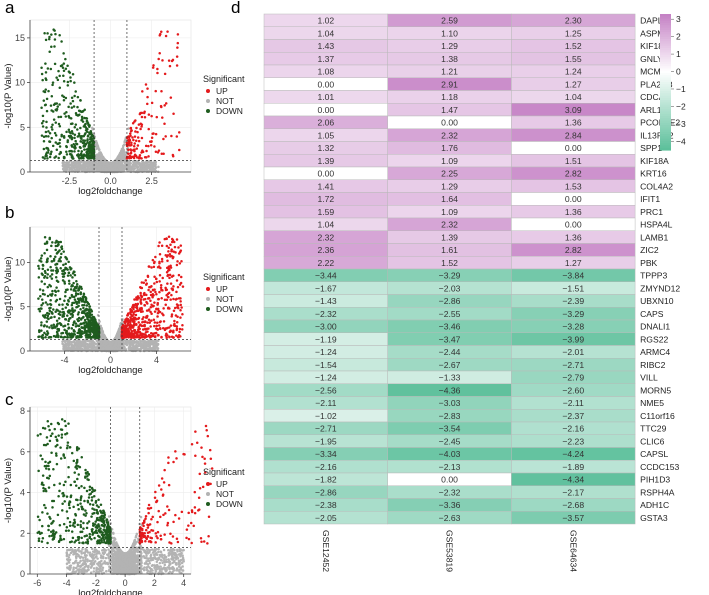 Image resolution: width=709 pixels, height=595 pixels. Describe the element at coordinates (229, 111) in the screenshot. I see `legend-label-down: DOWN` at that location.